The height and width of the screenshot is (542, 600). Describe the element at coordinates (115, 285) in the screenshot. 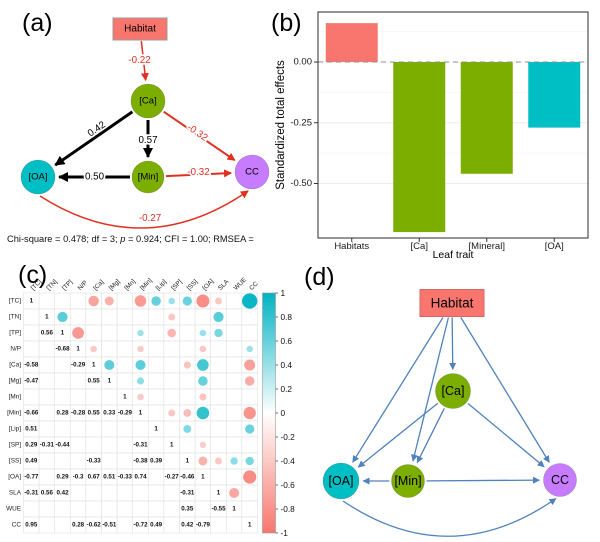

I see `corr-col-label: [Mg]` at that location.